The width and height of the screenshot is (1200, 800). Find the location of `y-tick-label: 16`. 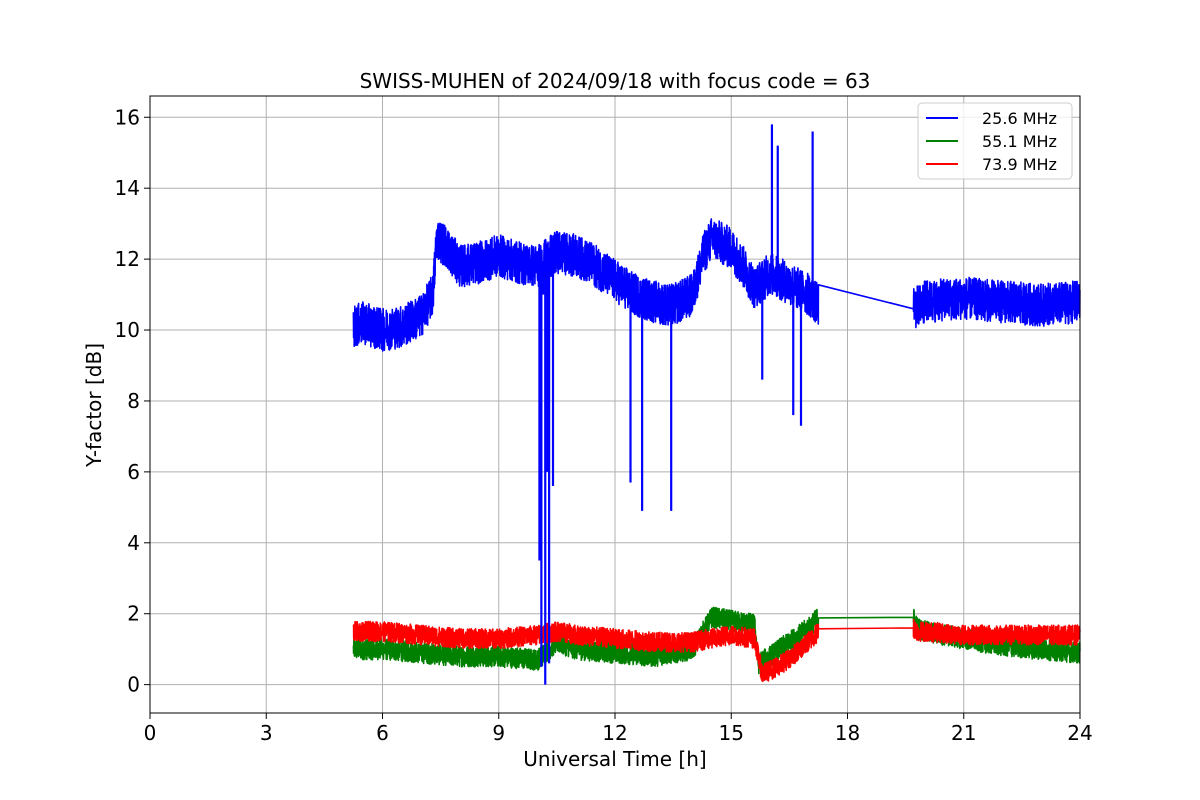

y-tick-label: 16 is located at coordinates (127, 117).